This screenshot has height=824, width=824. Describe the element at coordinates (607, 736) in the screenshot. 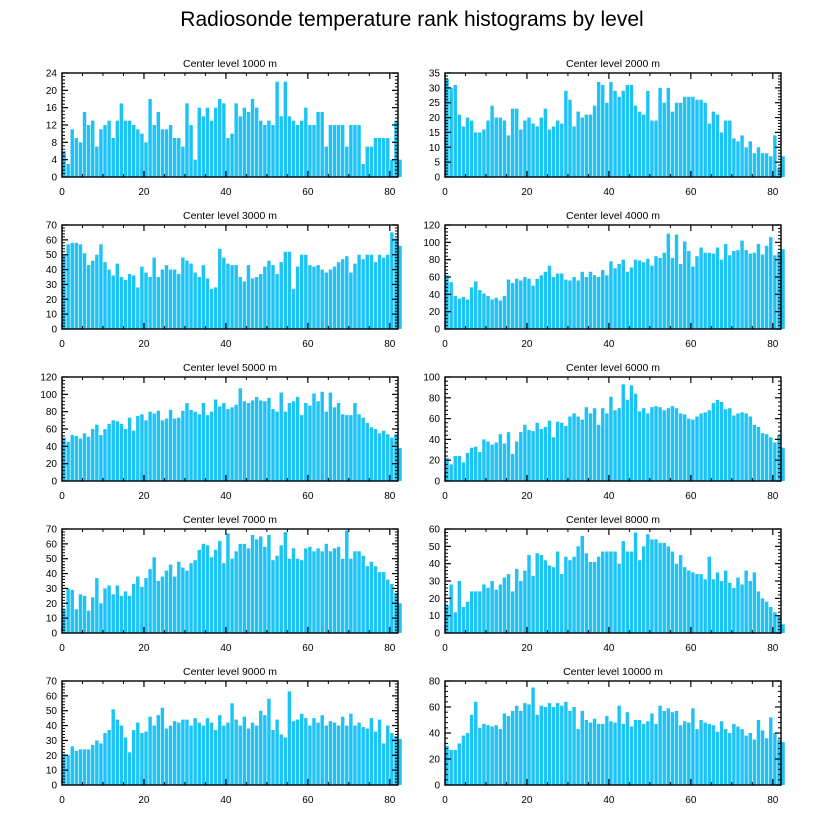

I see `panel-10: Center level 10000 m 0 20 40 60 80 0 20 40 60 80` at that location.